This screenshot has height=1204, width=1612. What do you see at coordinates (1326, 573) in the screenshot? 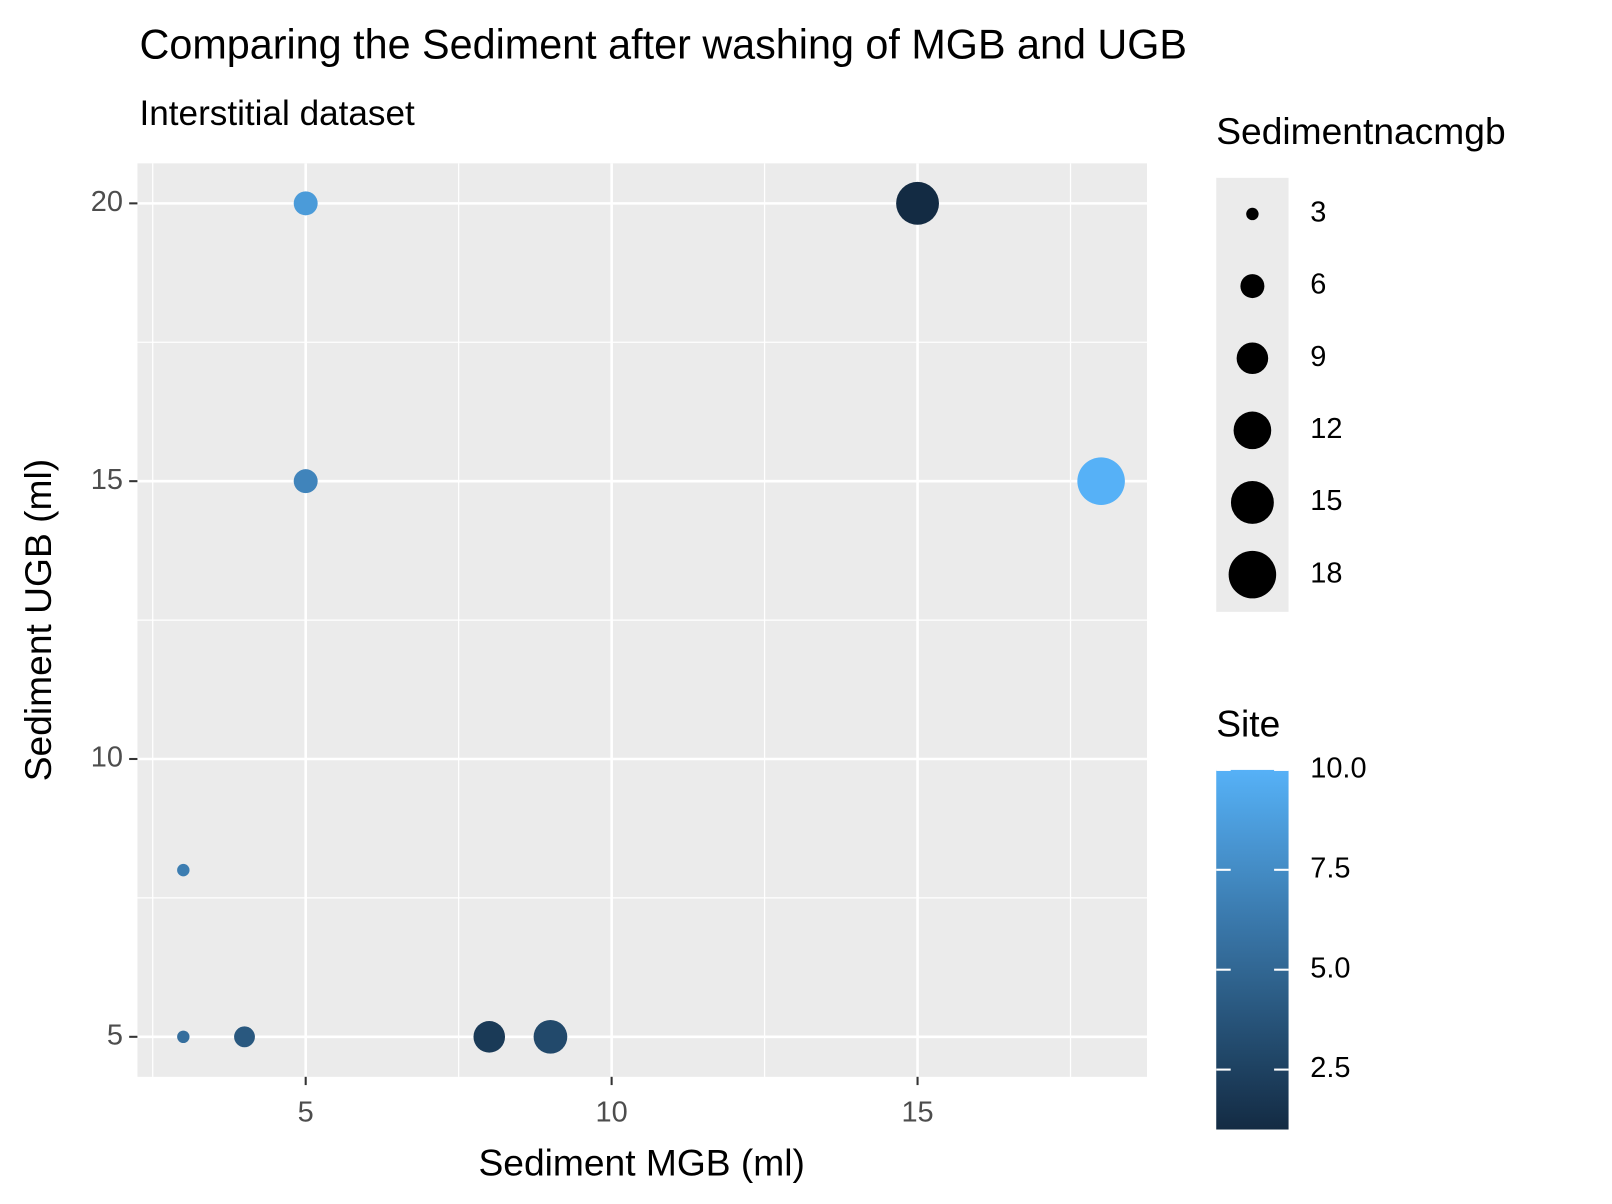
I see `size-legend-label: 18` at bounding box center [1326, 573].